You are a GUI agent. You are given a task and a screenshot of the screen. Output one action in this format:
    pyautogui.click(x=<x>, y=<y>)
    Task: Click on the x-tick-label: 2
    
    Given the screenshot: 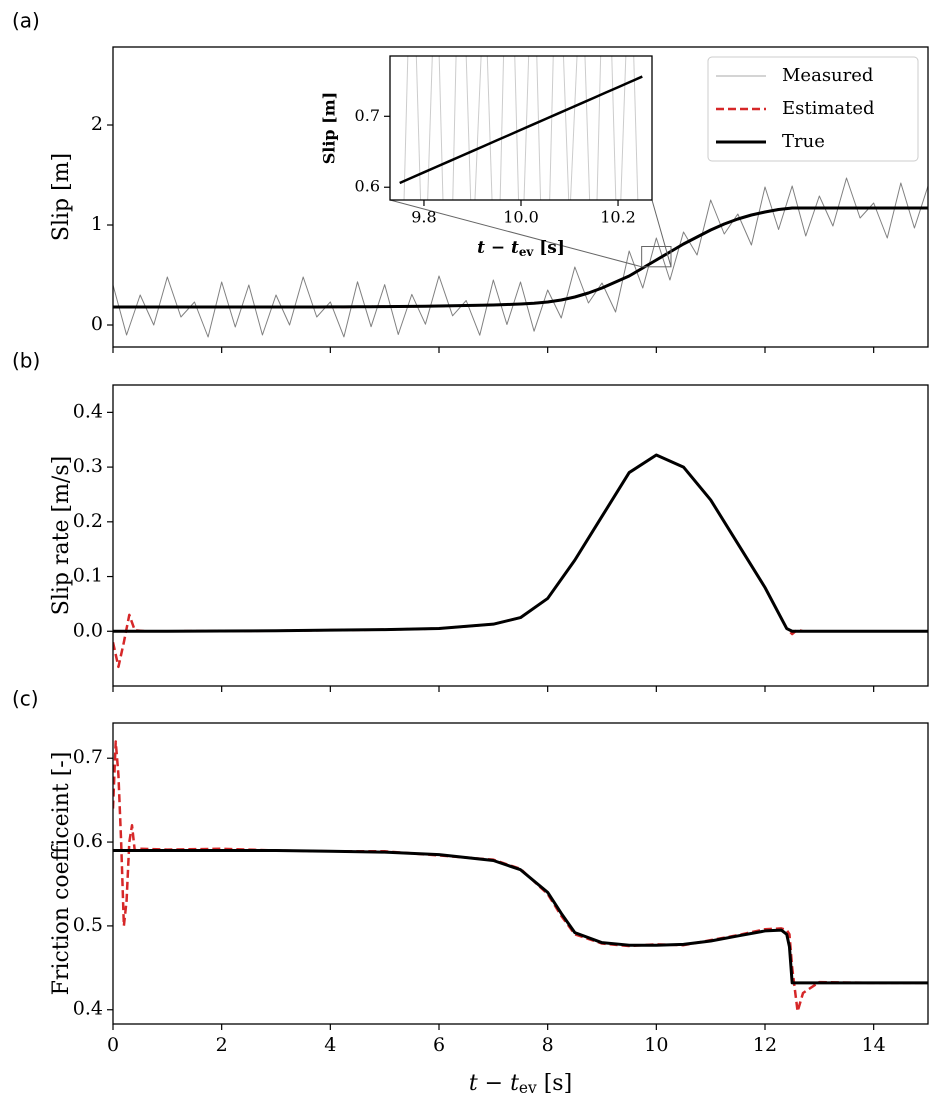 What is the action you would take?
    pyautogui.click(x=222, y=1045)
    